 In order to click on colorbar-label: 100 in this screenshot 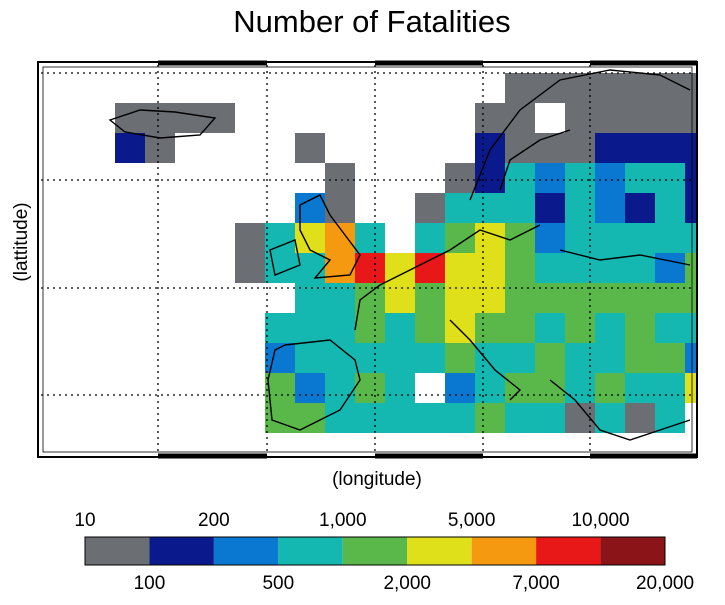, I will do `click(150, 583)`.